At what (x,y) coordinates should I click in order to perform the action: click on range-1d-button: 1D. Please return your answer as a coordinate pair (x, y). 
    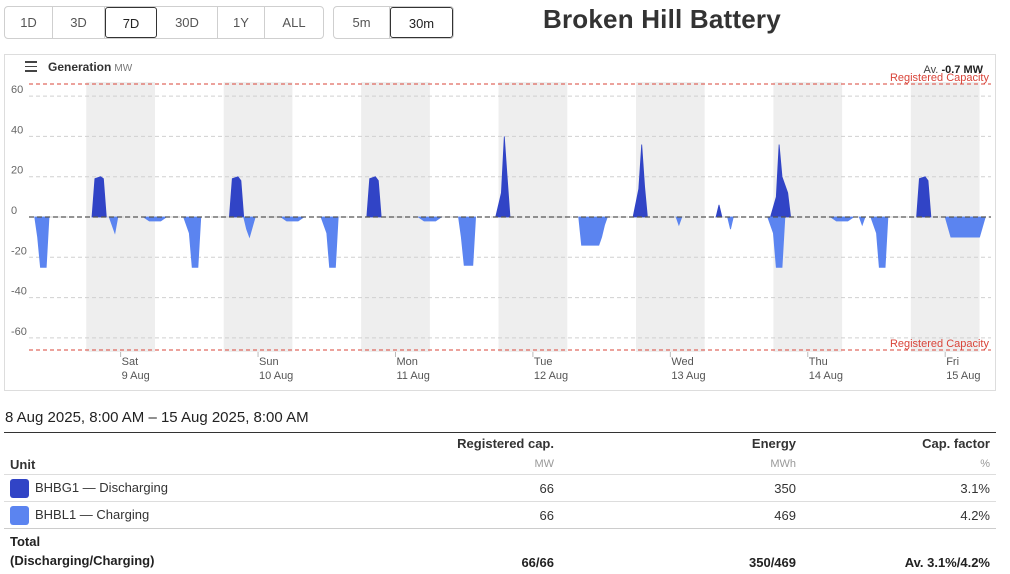
    Looking at the image, I should click on (29, 22).